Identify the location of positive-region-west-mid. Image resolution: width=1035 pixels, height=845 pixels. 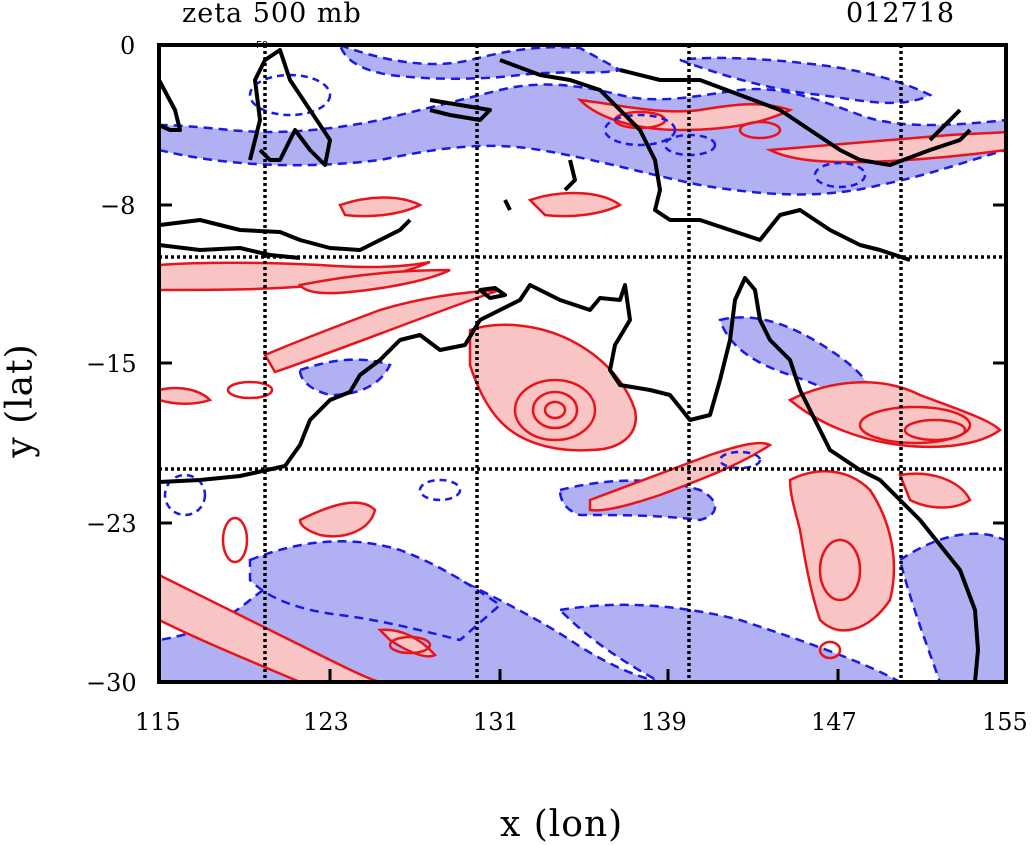
(337, 519).